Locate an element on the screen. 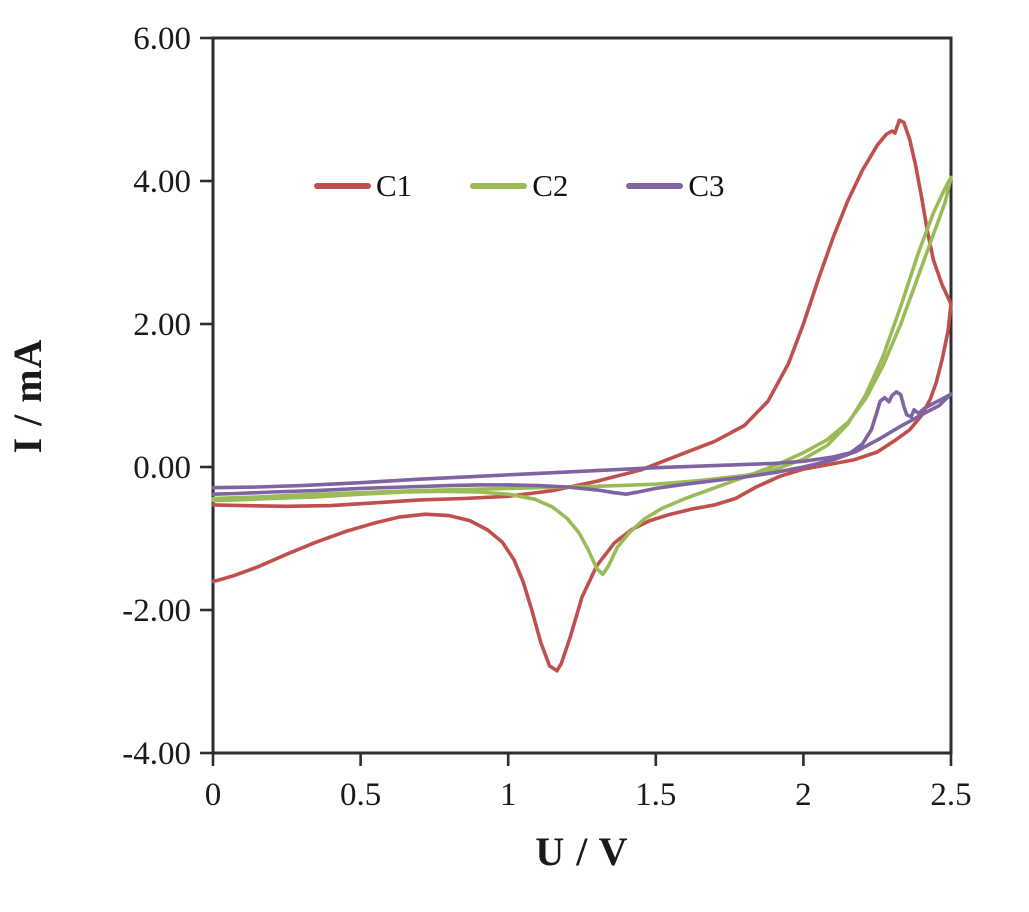 This screenshot has height=912, width=1029. legend: C1 C2 C3 is located at coordinates (548, 185).